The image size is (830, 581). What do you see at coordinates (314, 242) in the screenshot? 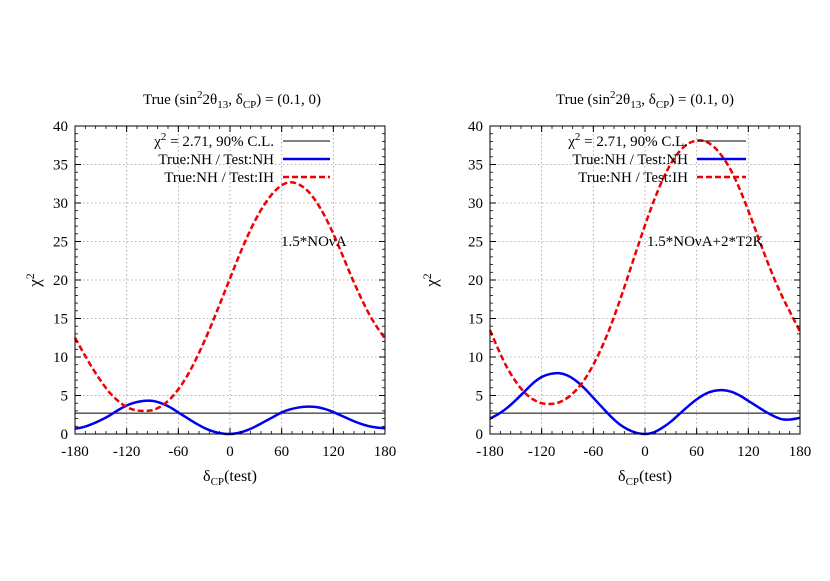
I see `chart-annotation: 1.5*NOνA` at bounding box center [314, 242].